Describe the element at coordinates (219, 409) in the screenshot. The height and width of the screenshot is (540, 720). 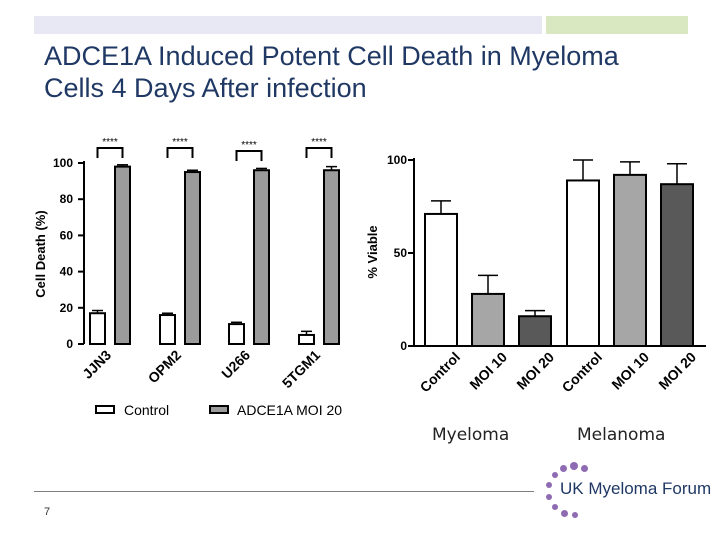
I see `legend-swatch-adce1a` at that location.